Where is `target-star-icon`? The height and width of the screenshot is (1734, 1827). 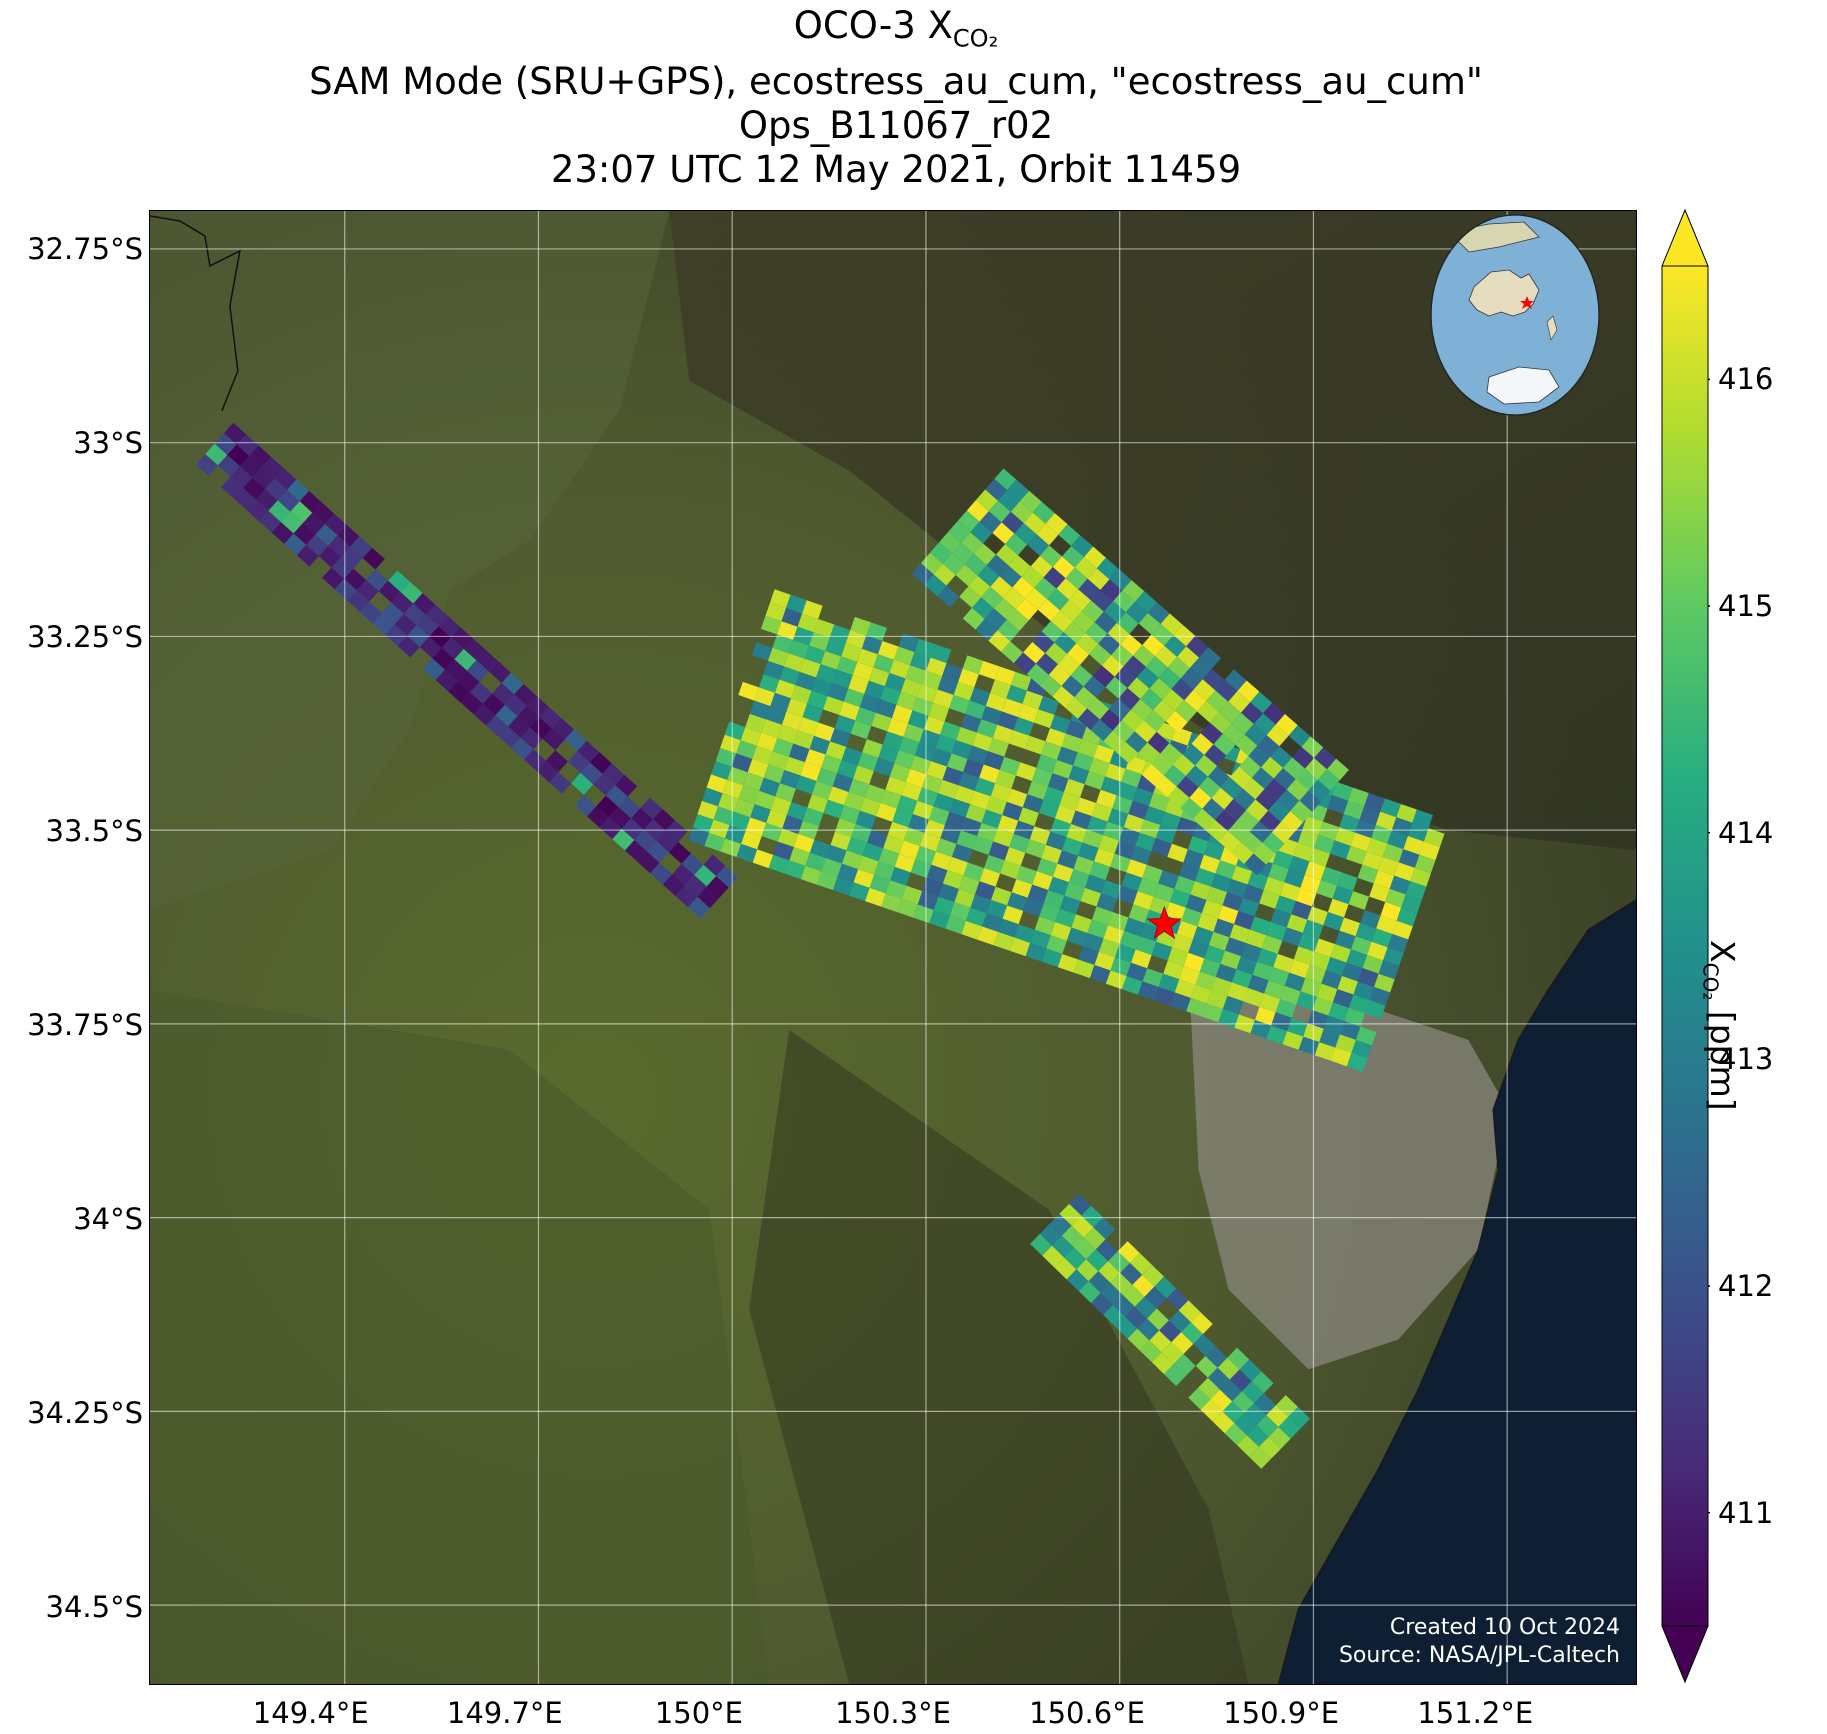
target-star-icon is located at coordinates (1164, 922).